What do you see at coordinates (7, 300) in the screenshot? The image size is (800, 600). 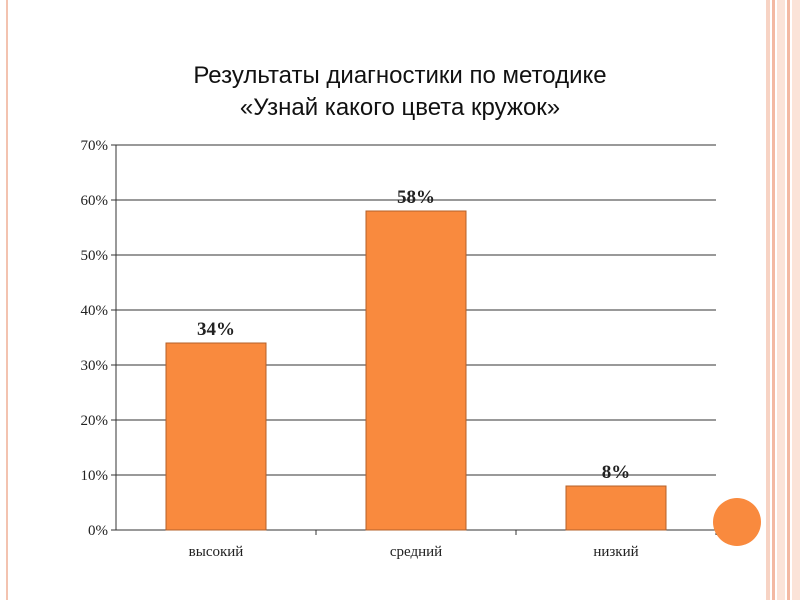 I see `left-border-rule` at bounding box center [7, 300].